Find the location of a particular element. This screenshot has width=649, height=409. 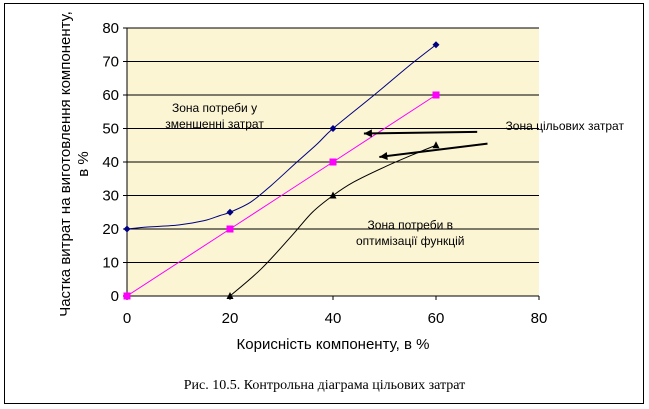

x-tick-label: 40 is located at coordinates (333, 318).